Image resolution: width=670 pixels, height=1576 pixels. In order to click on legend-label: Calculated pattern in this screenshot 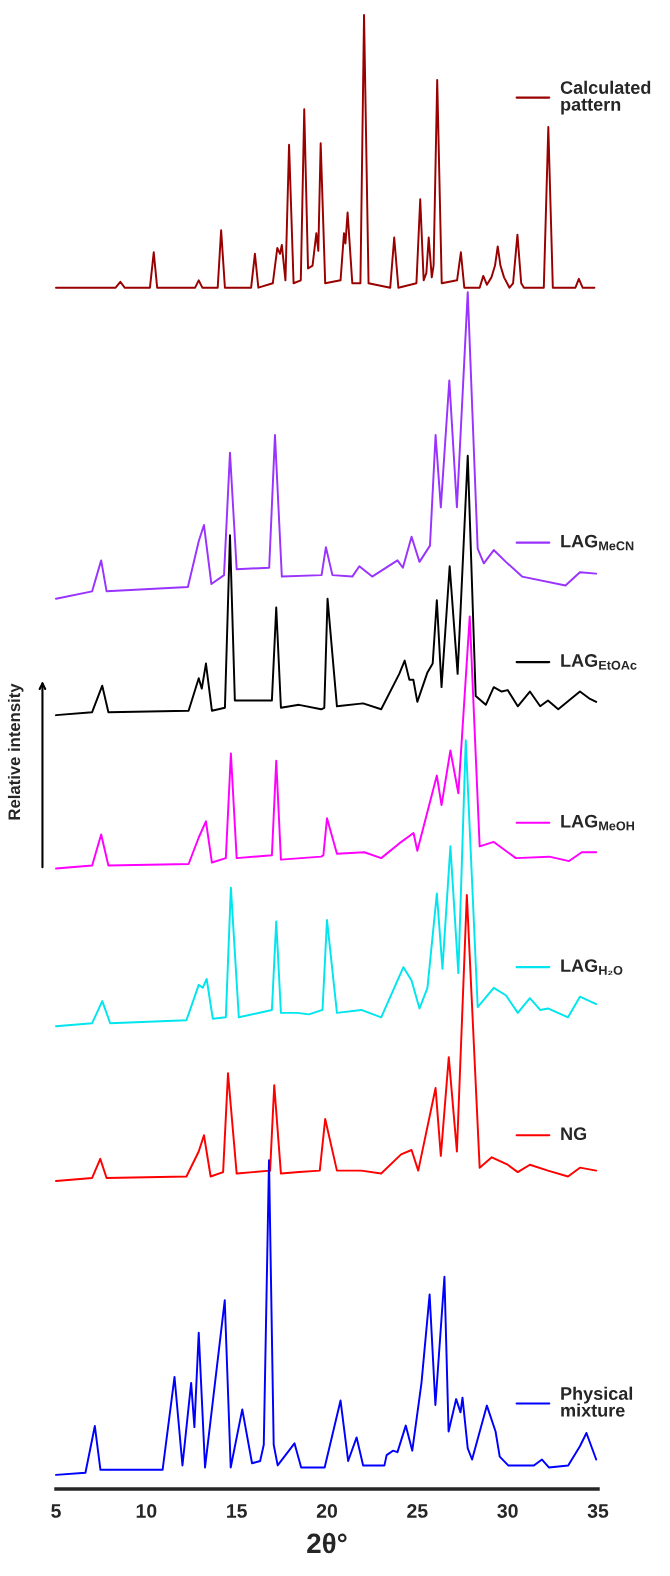, I will do `click(605, 97)`.